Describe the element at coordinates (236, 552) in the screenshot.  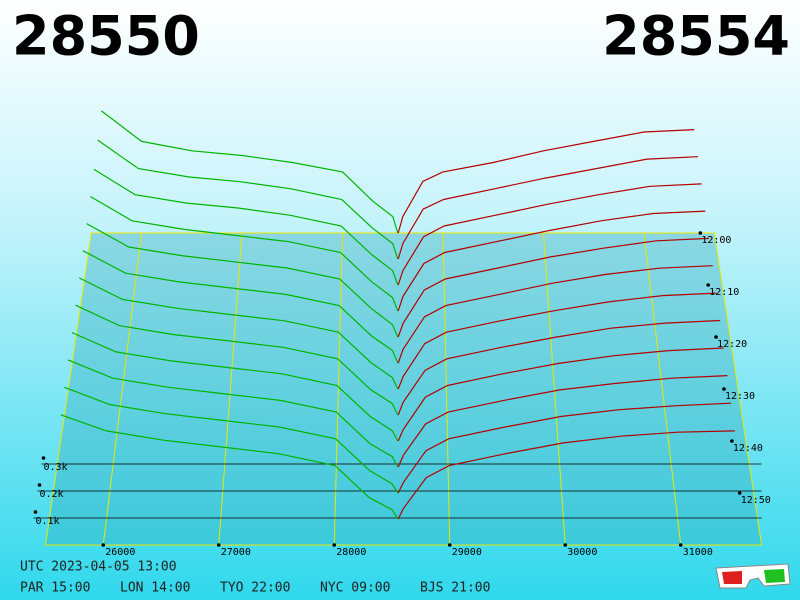
I see `x-tick-label: 27000` at that location.